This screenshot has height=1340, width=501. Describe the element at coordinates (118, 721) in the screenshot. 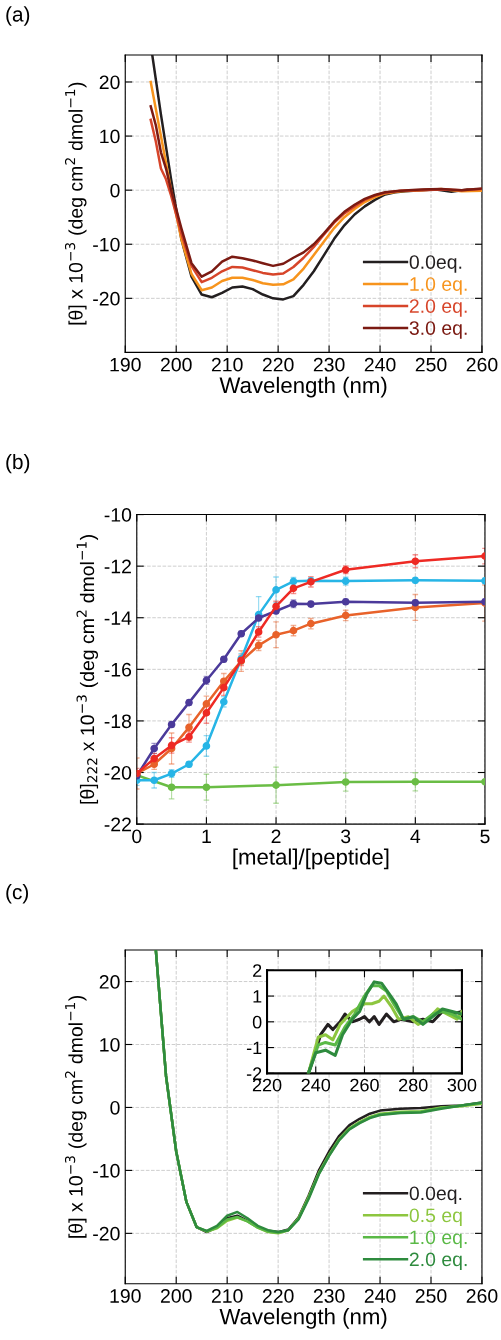

I see `y-tick-label: -18` at that location.